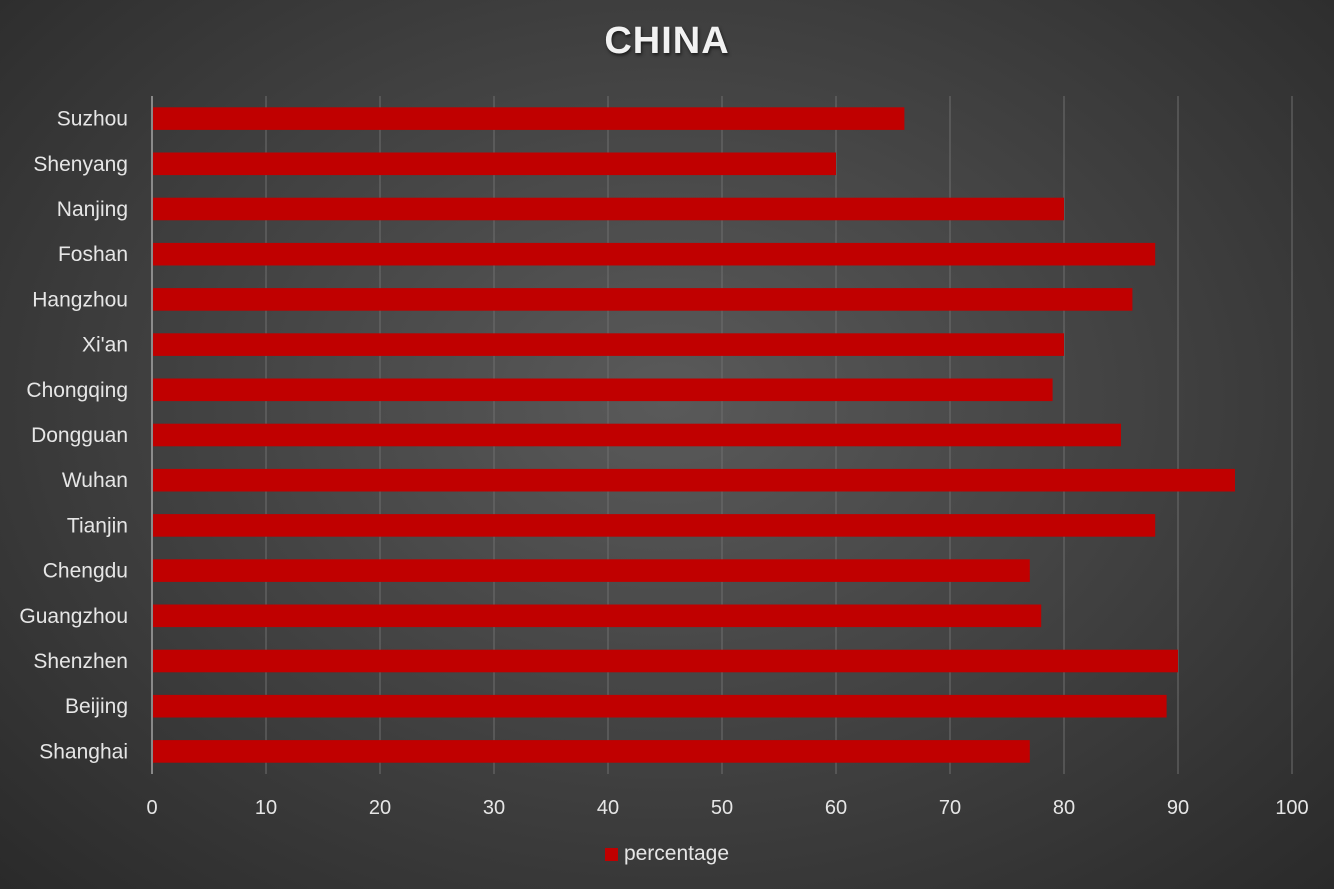 The height and width of the screenshot is (889, 1334). What do you see at coordinates (83, 751) in the screenshot?
I see `y-tick-label: Shanghai` at bounding box center [83, 751].